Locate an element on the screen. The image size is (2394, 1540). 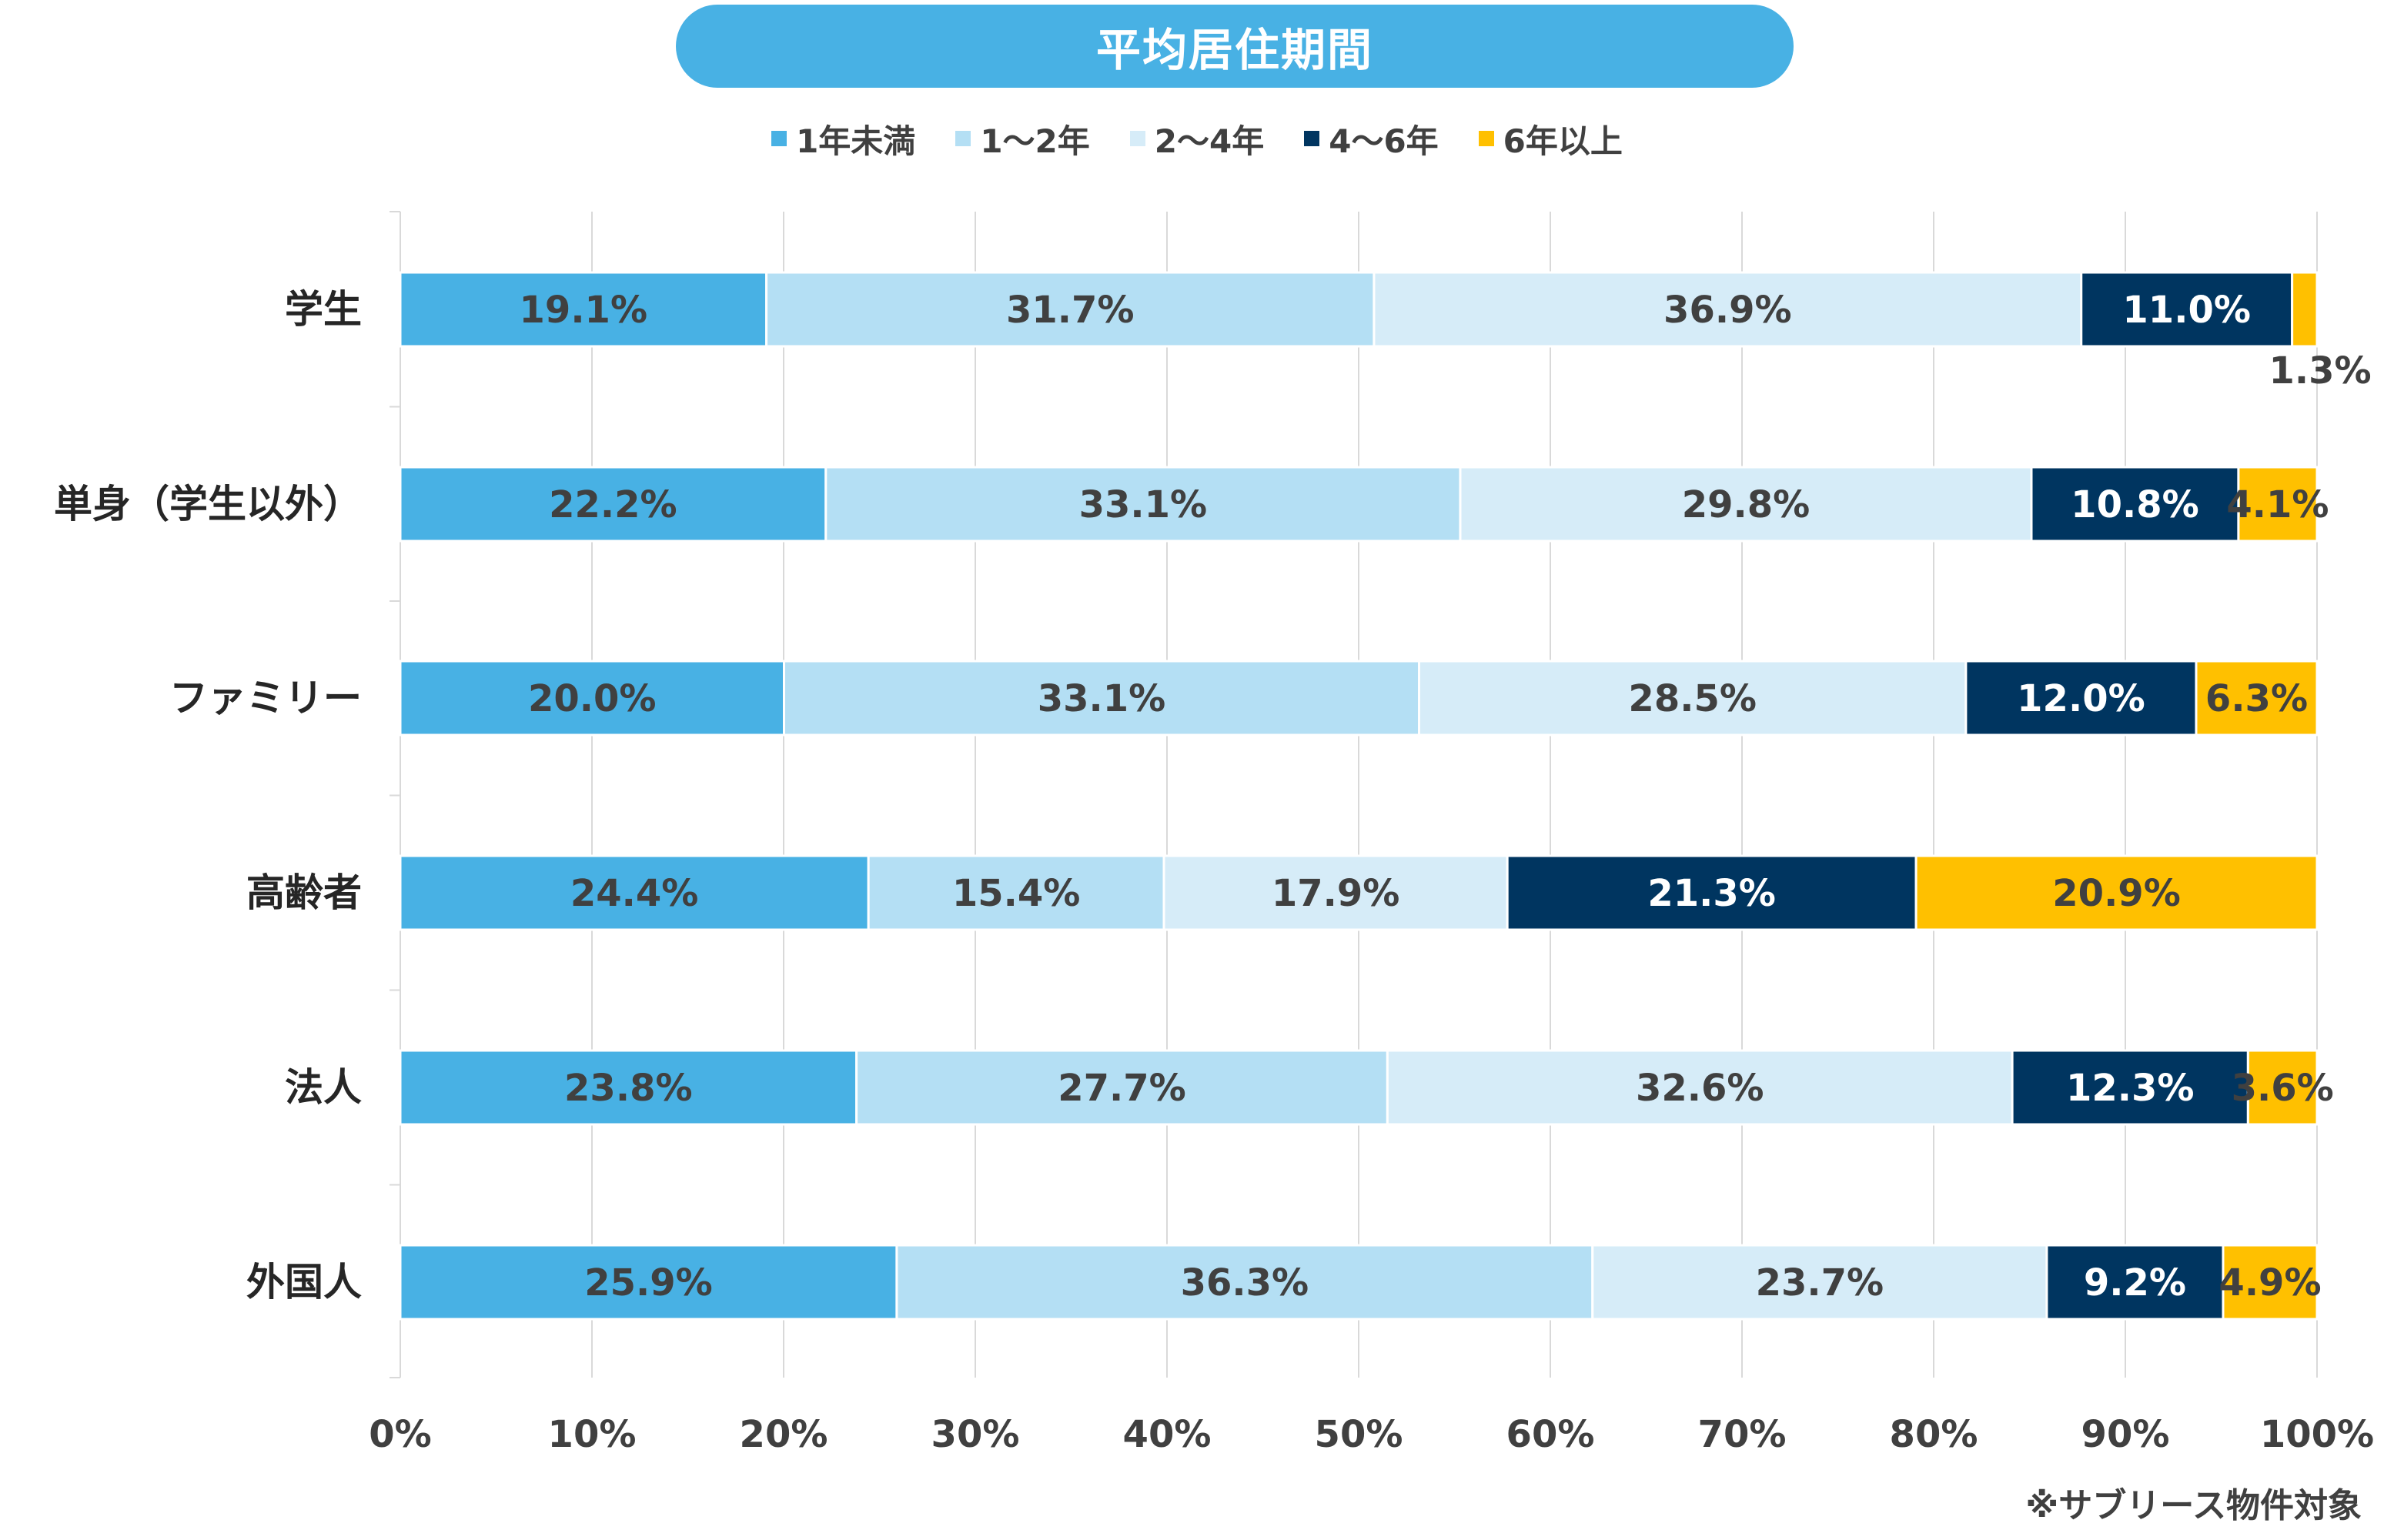
legend-item: 1年未満 is located at coordinates (843, 138).